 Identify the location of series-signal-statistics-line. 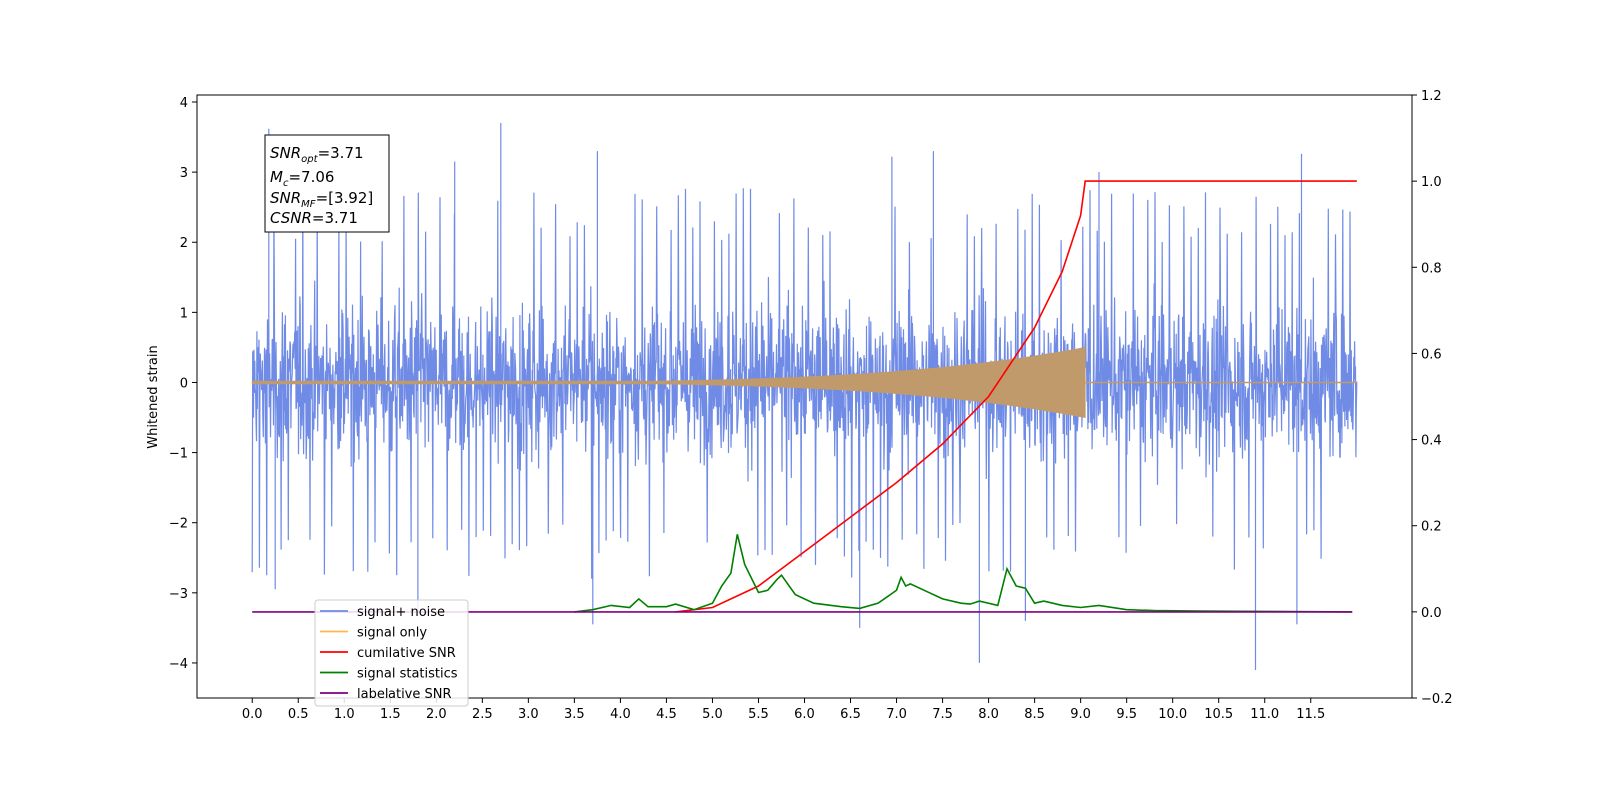
(963, 573).